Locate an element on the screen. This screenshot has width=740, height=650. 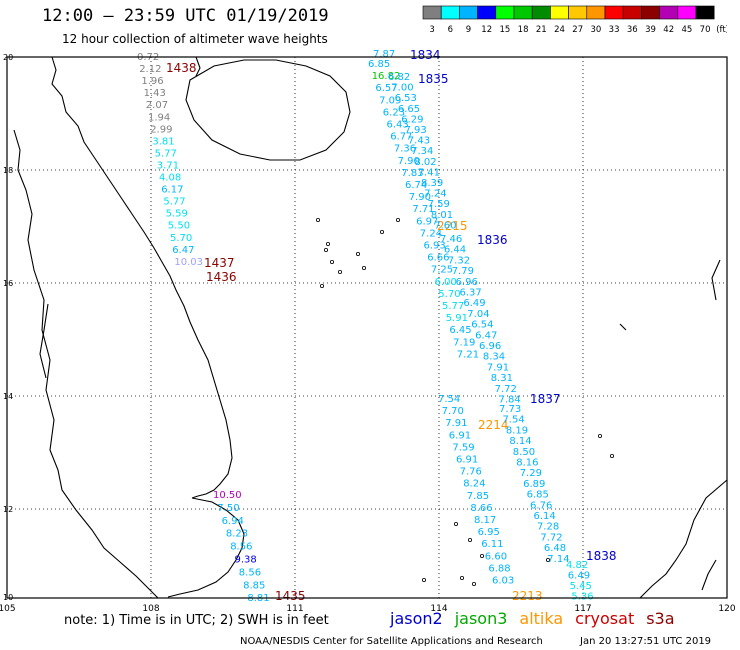
wave-height-value: 6.00 is located at coordinates (446, 282).